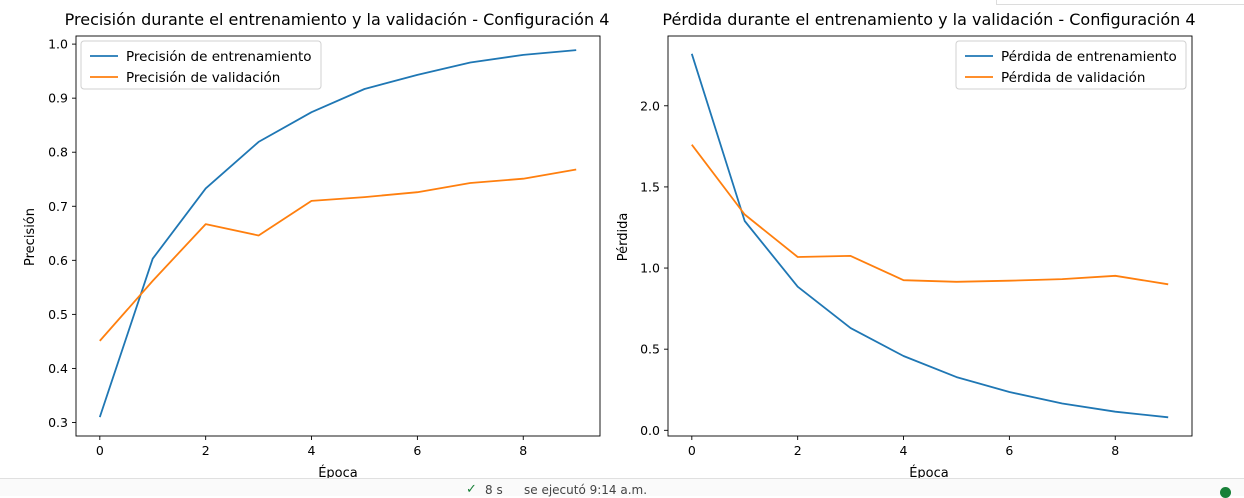 The height and width of the screenshot is (498, 1244). What do you see at coordinates (623, 237) in the screenshot?
I see `y-axis-label: Pérdida` at bounding box center [623, 237].